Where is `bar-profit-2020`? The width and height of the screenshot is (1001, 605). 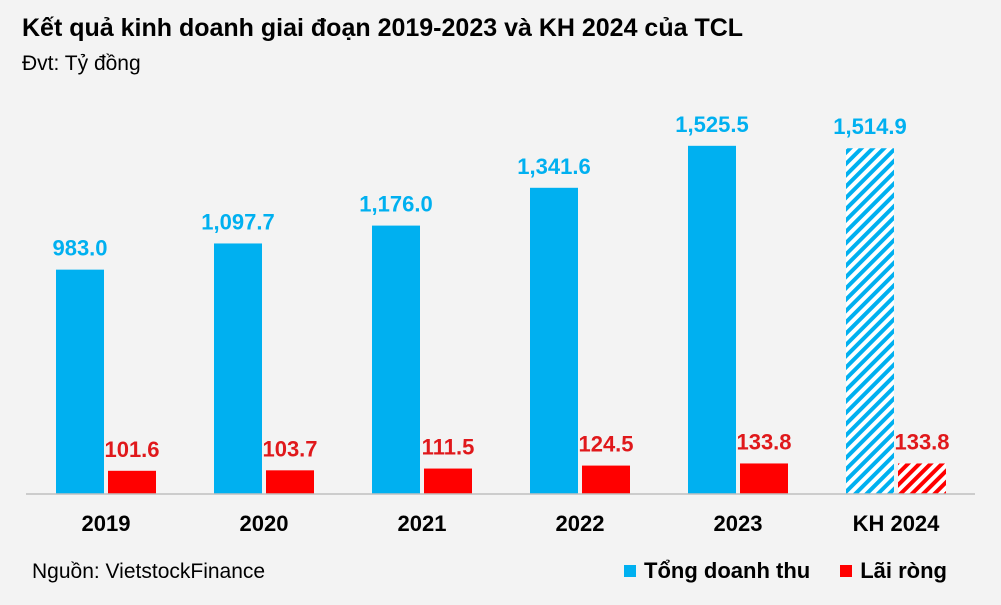
bar-profit-2020 is located at coordinates (290, 482).